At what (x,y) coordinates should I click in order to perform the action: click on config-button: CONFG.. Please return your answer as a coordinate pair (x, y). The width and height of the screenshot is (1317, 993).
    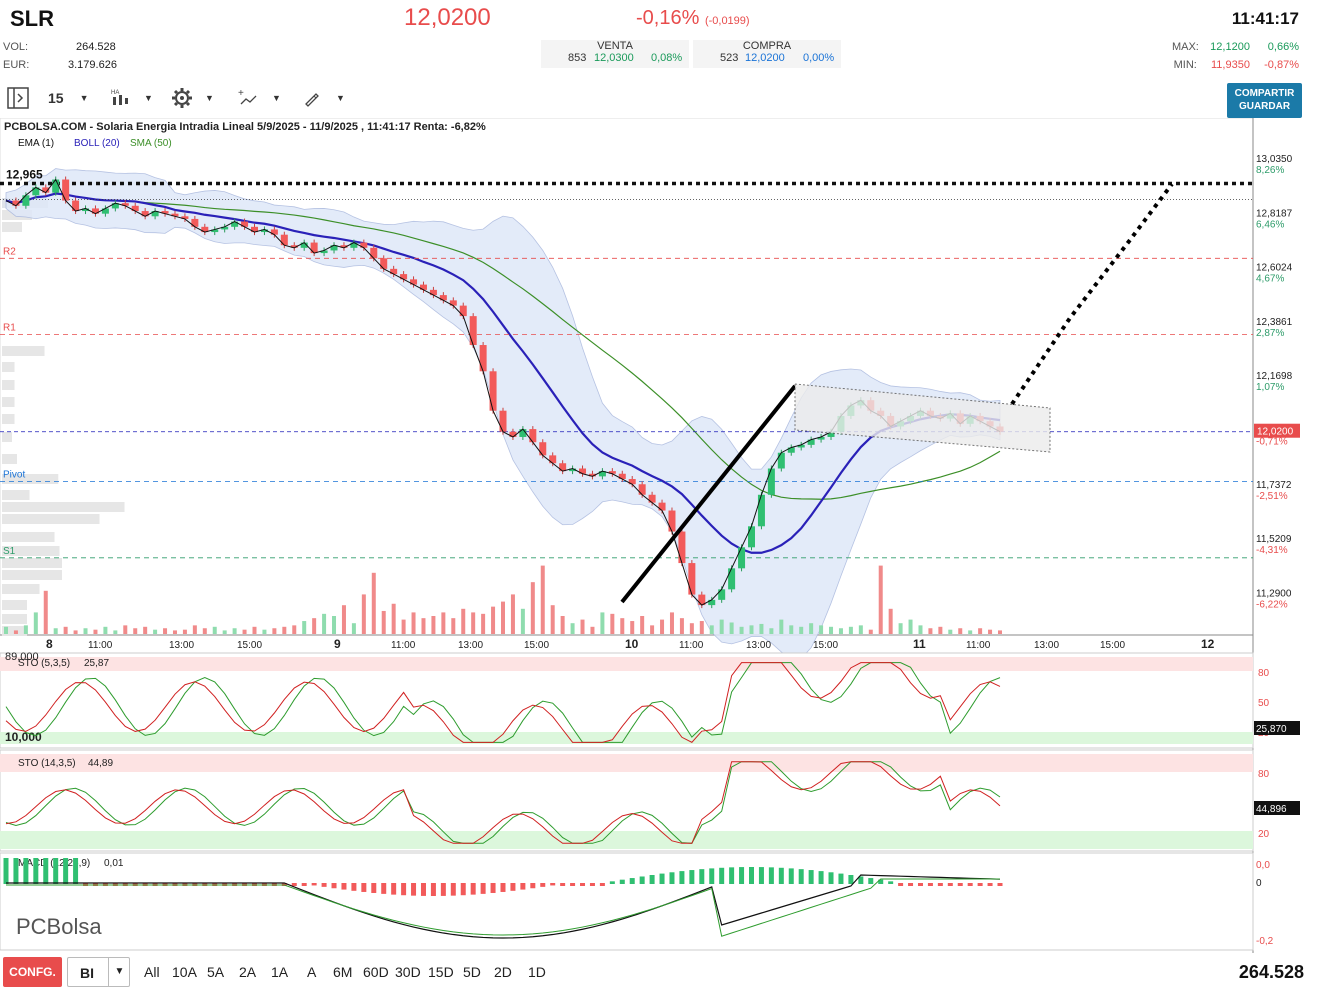
    Looking at the image, I should click on (32, 972).